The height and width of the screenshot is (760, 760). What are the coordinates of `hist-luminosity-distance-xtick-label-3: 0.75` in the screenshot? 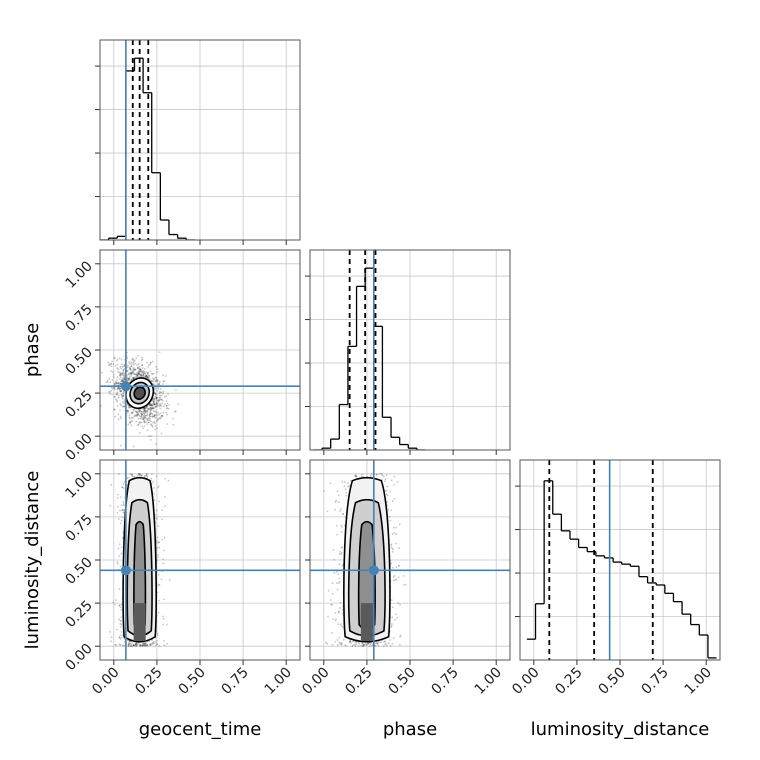 It's located at (655, 681).